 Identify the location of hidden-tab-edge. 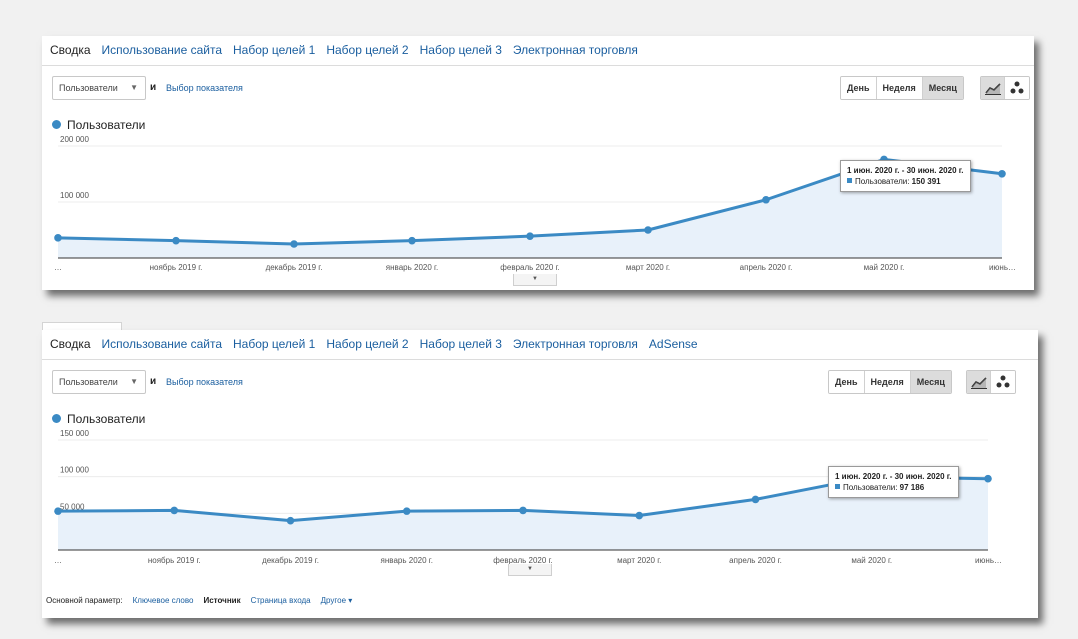
(82, 327).